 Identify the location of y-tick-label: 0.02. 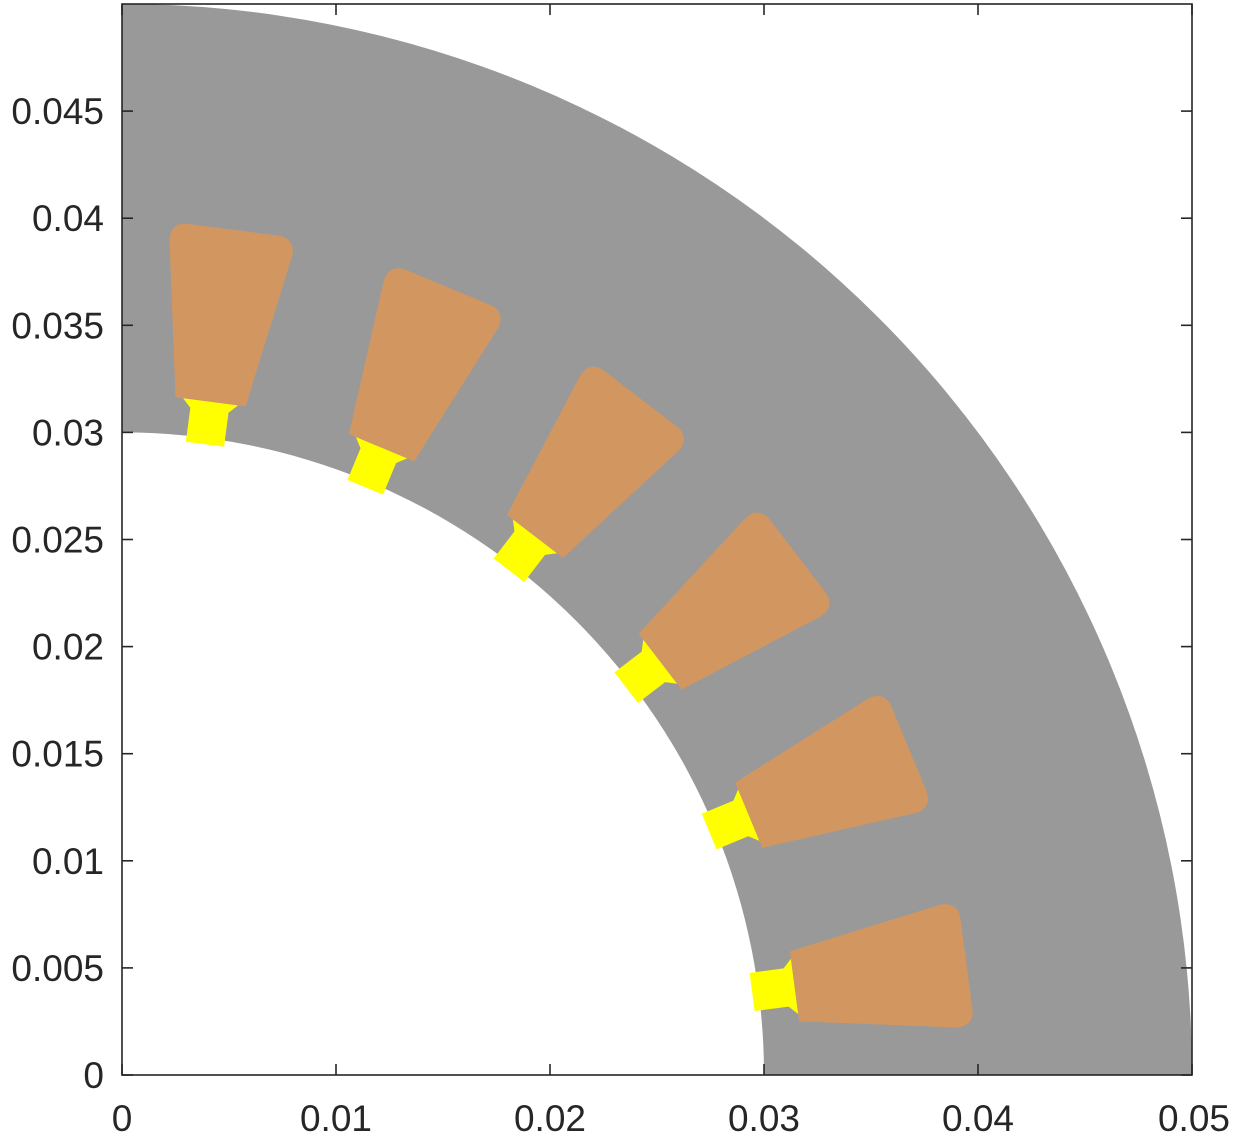
(68, 647).